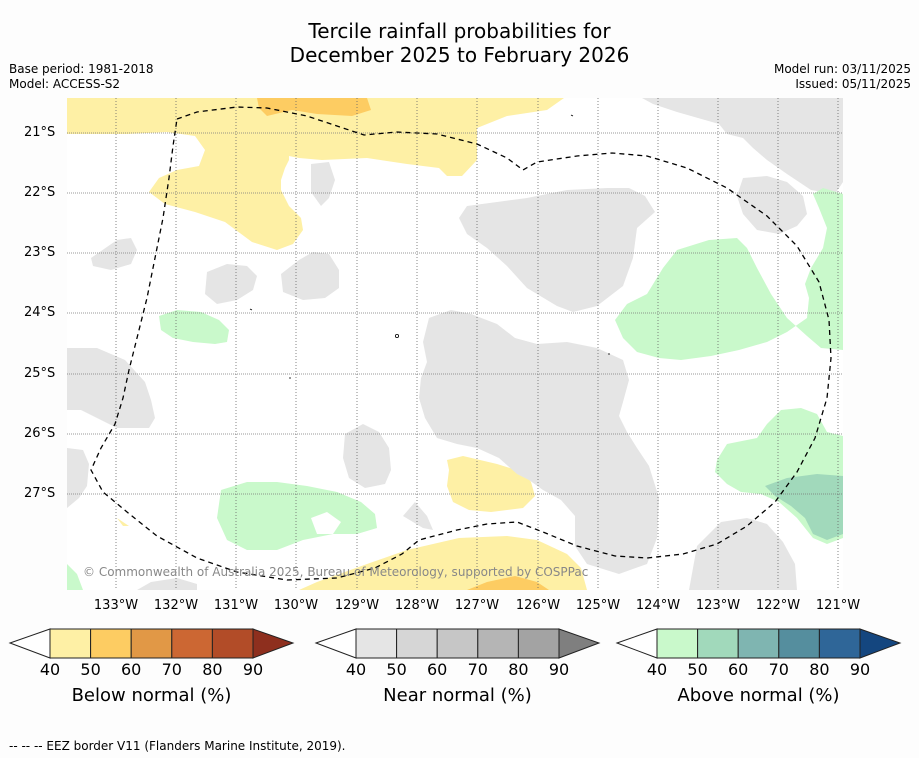 The width and height of the screenshot is (919, 758). I want to click on colorbar-above, so click(758, 643).